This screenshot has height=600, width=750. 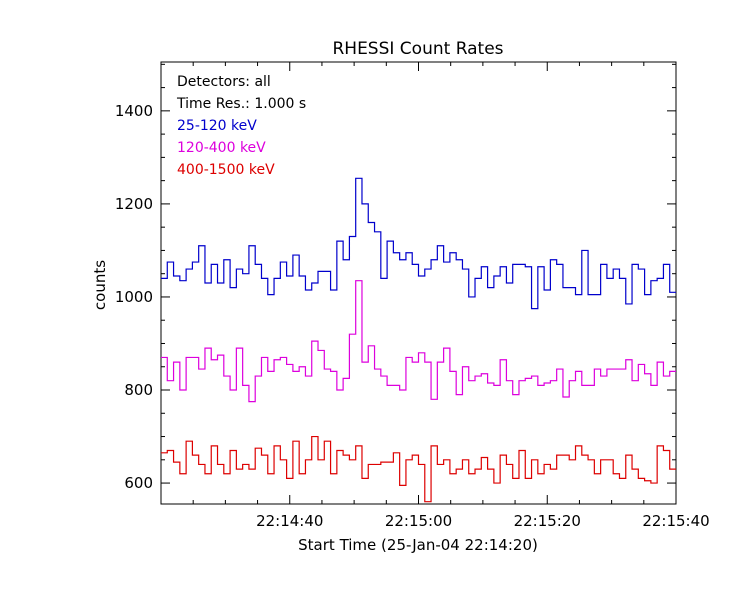 What do you see at coordinates (224, 82) in the screenshot?
I see `annotation-detectors: Detectors: all` at bounding box center [224, 82].